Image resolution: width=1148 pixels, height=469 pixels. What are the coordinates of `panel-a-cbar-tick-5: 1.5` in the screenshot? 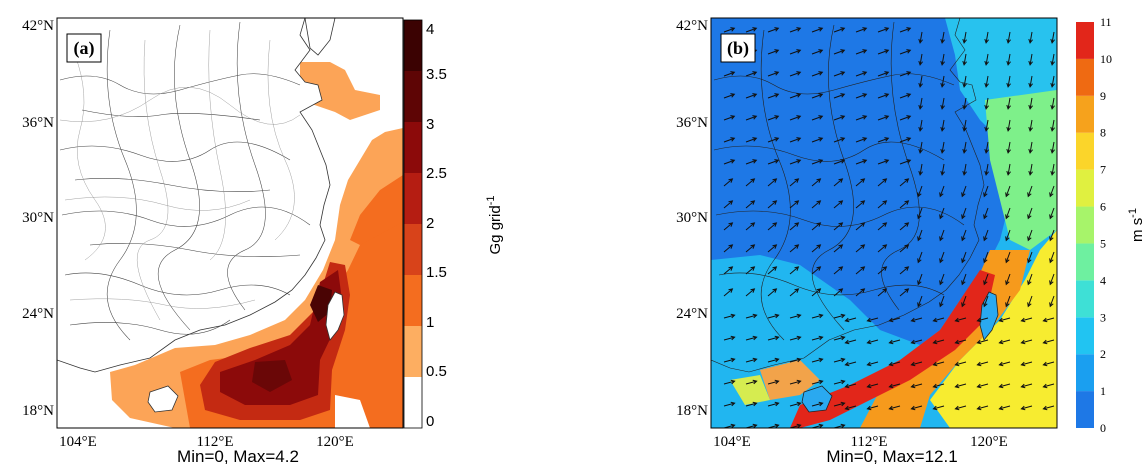 It's located at (436, 272).